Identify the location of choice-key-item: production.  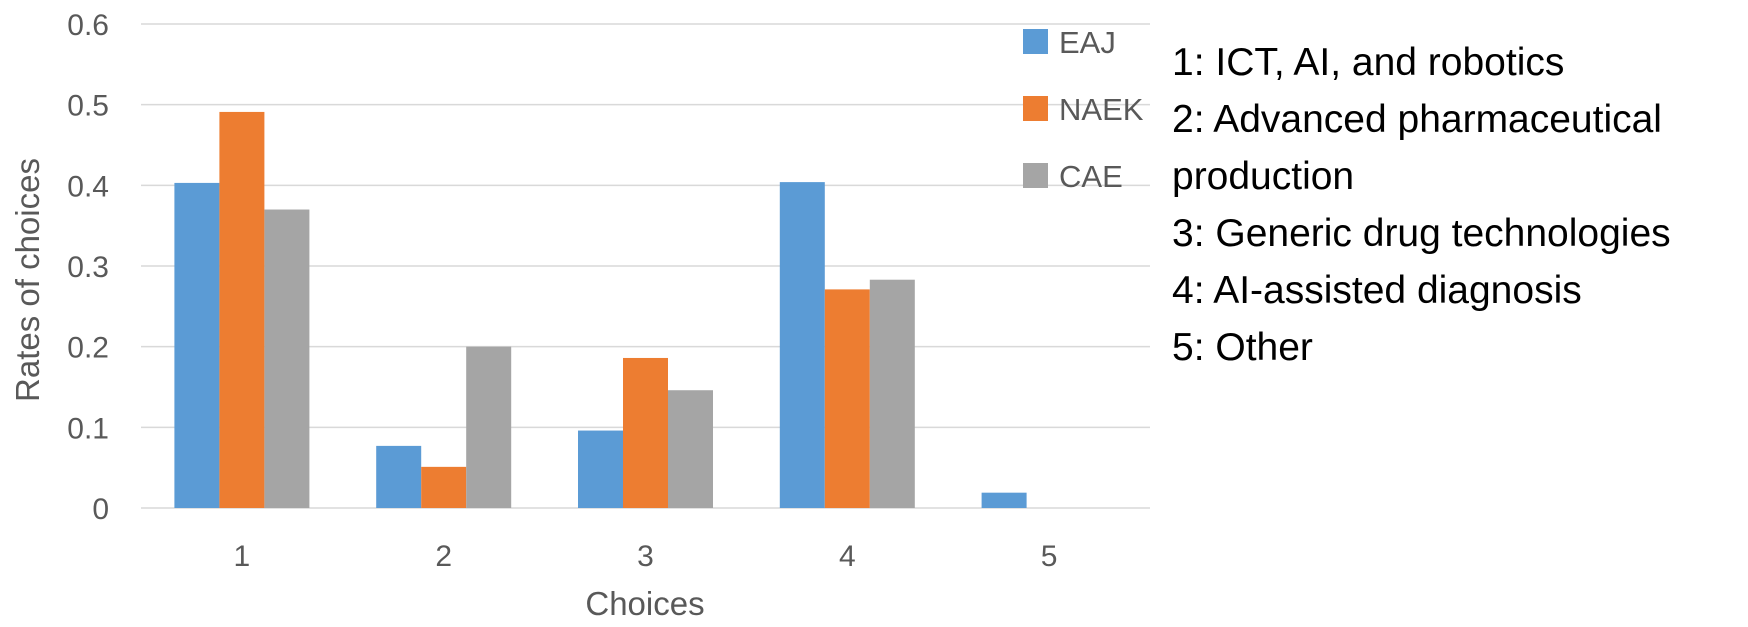
(1263, 176).